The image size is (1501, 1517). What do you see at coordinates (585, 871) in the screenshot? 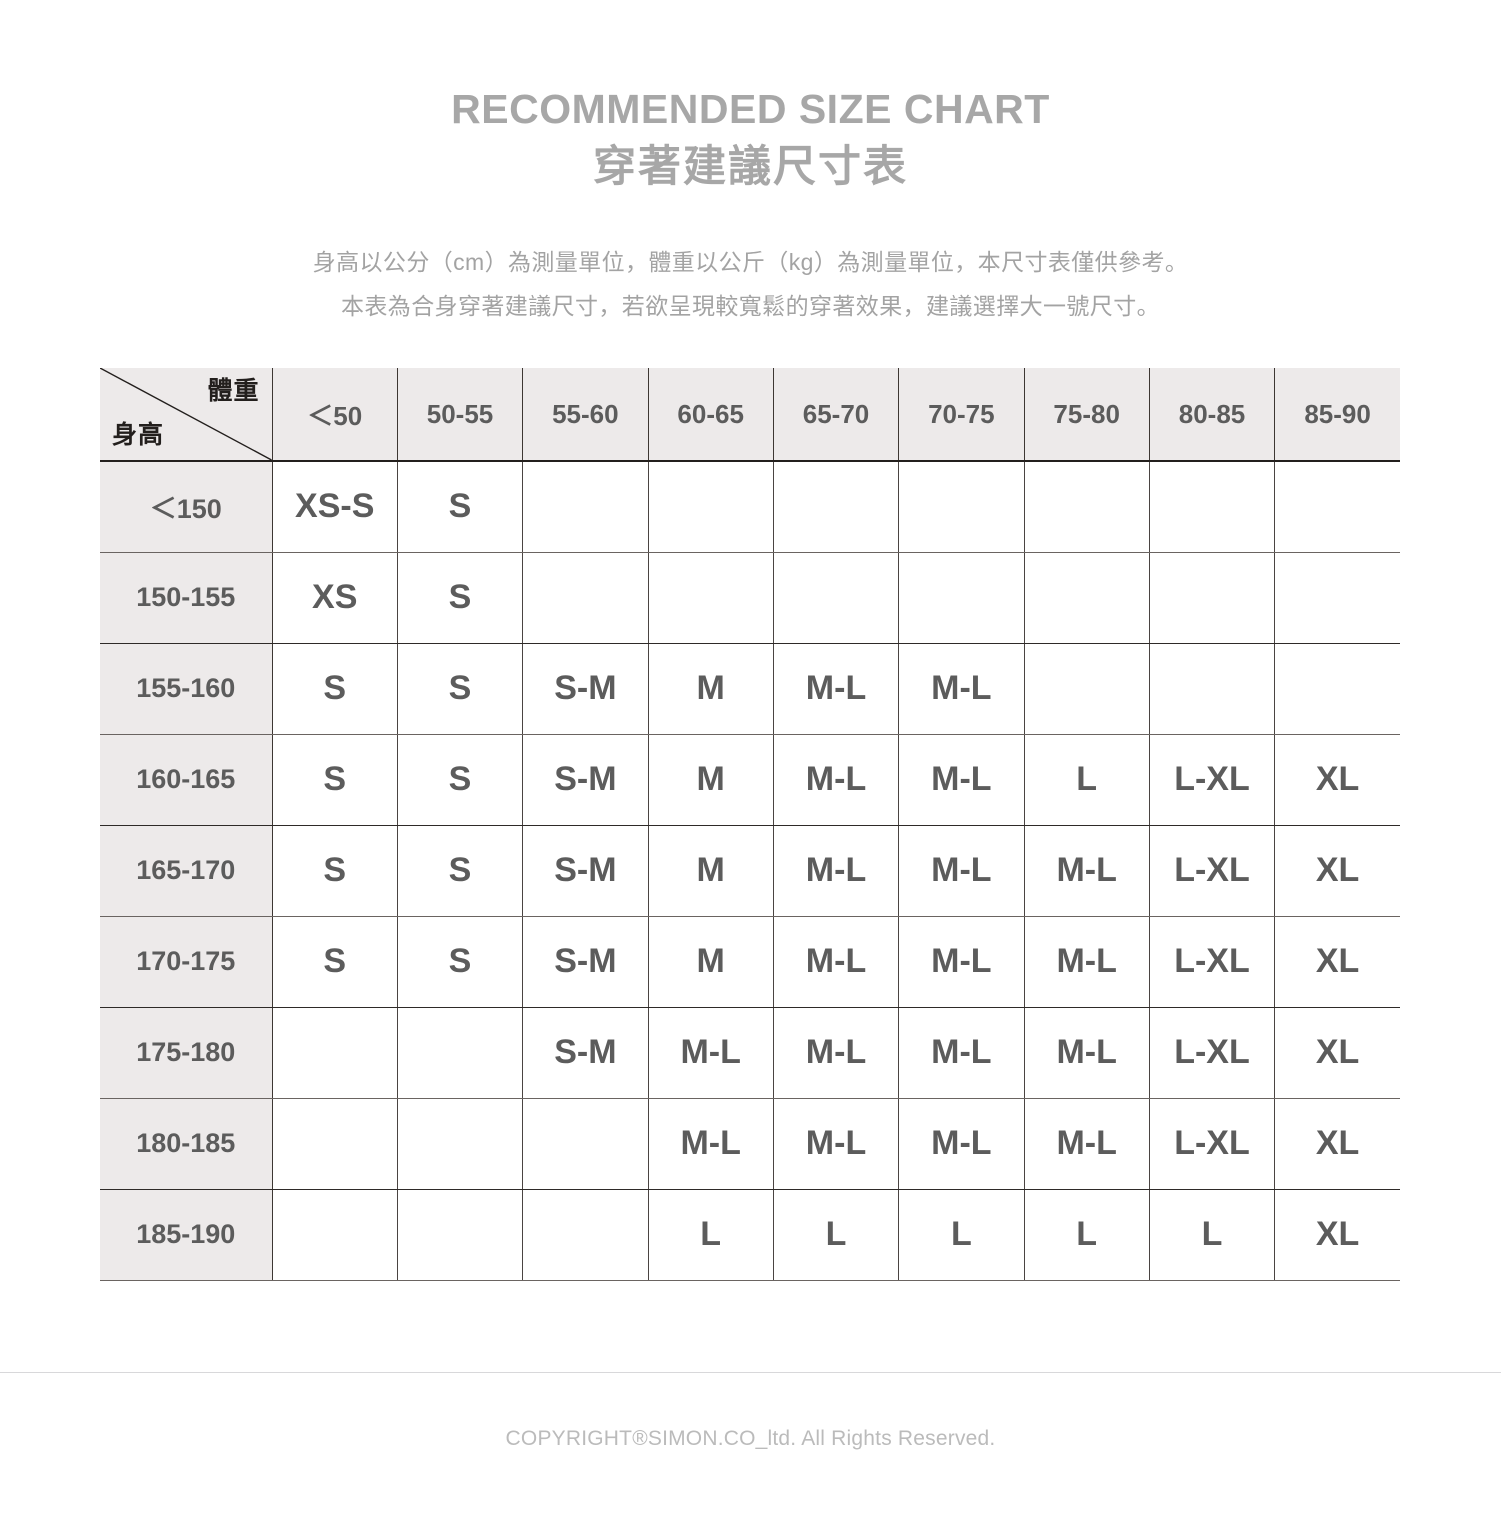
I see `size-cell-r4-c2: S-M` at bounding box center [585, 871].